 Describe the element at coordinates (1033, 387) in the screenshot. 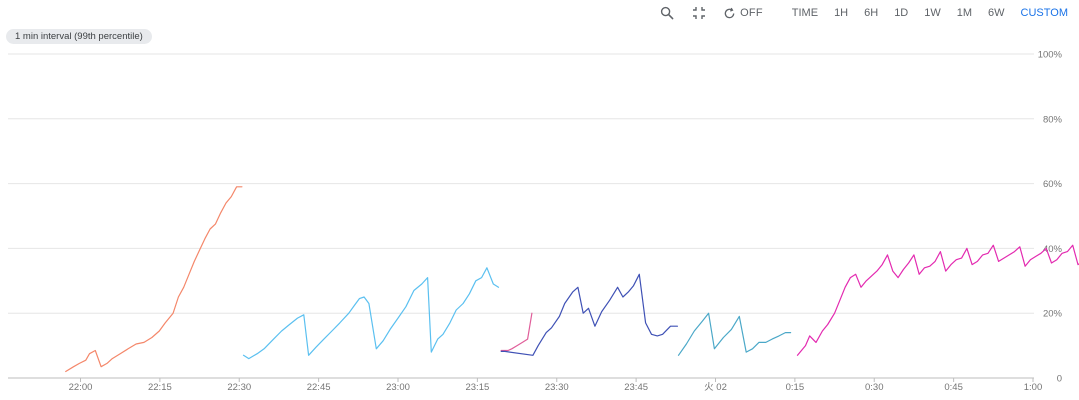

I see `x-tick-label: 1:00` at that location.